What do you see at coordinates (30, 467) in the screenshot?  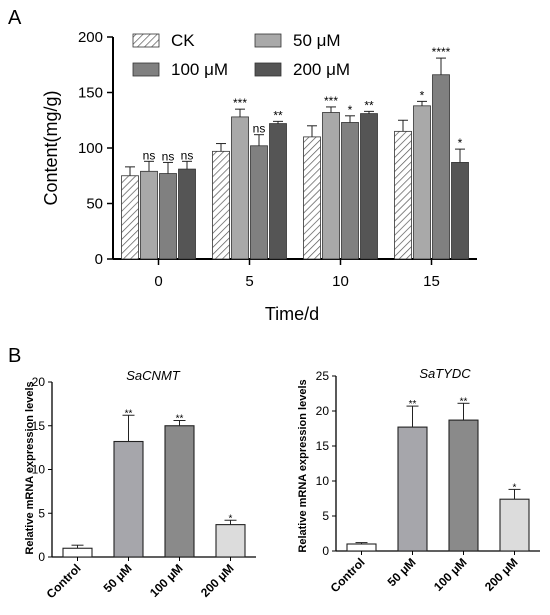 I see `y-axis-label-b1: Relative mRNA expression levels` at bounding box center [30, 467].